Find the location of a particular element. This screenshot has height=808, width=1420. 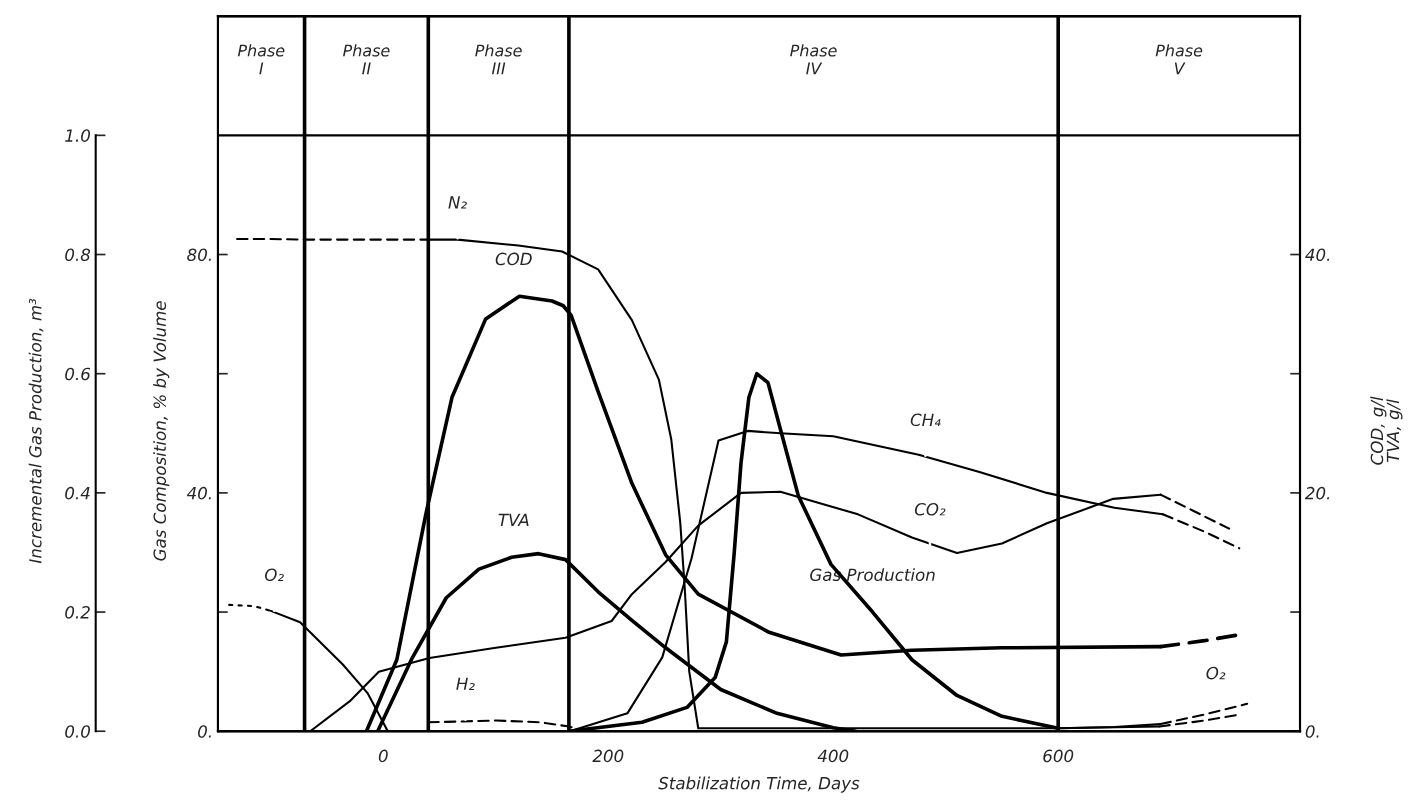

annotation: Gas Production is located at coordinates (872, 575).